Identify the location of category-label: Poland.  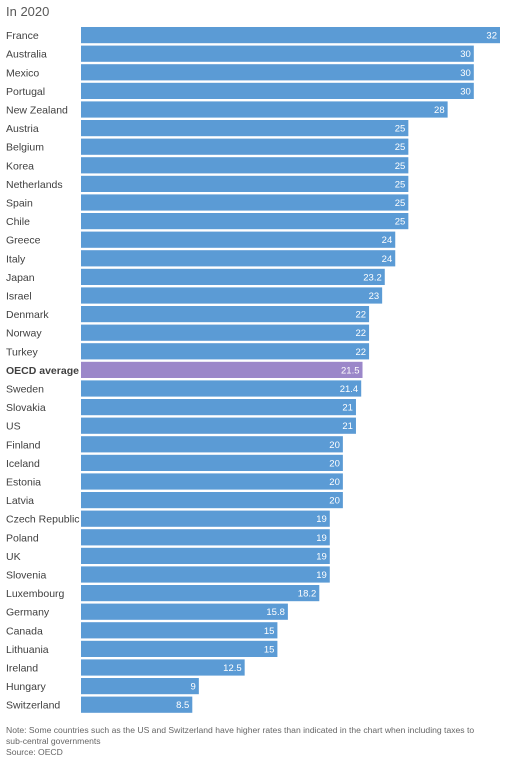
(22, 538).